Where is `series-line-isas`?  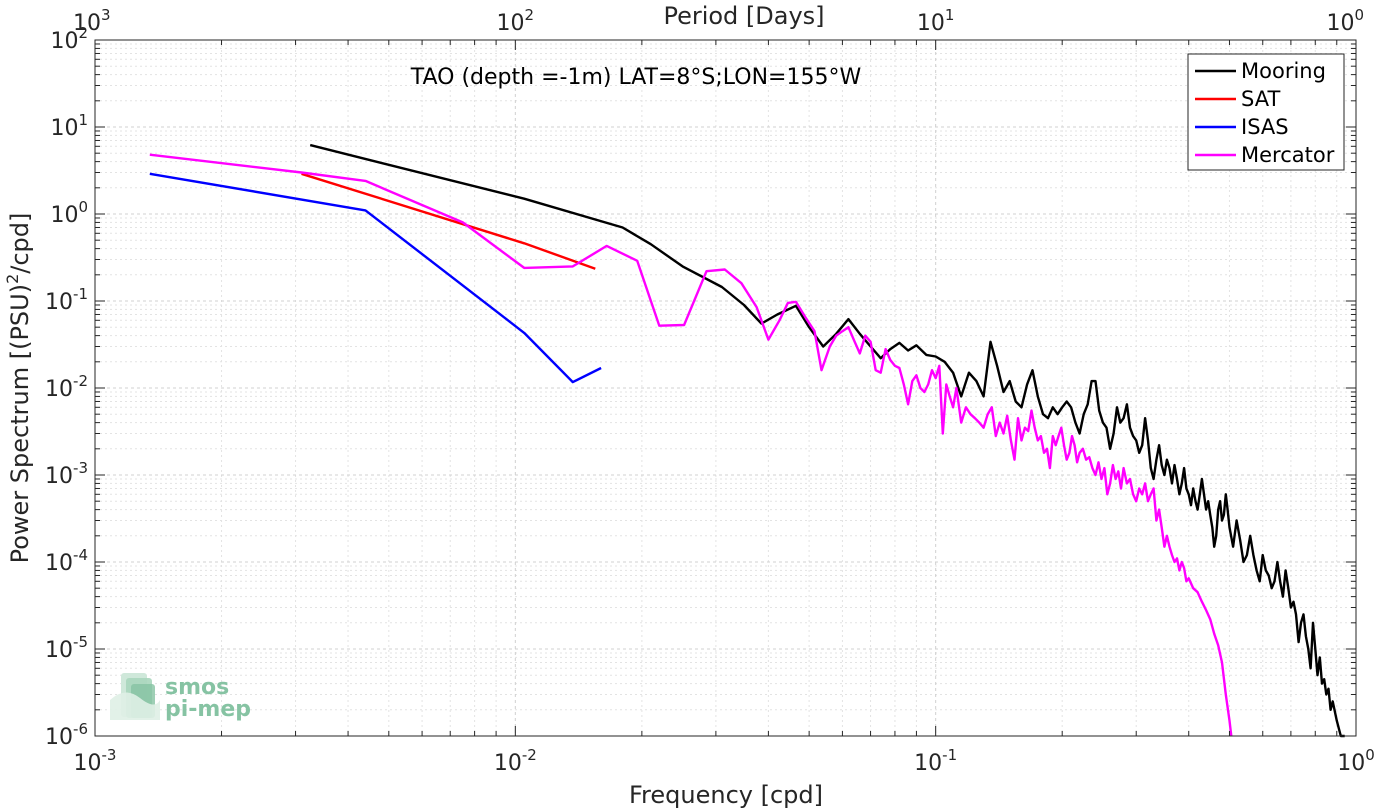 series-line-isas is located at coordinates (375, 278).